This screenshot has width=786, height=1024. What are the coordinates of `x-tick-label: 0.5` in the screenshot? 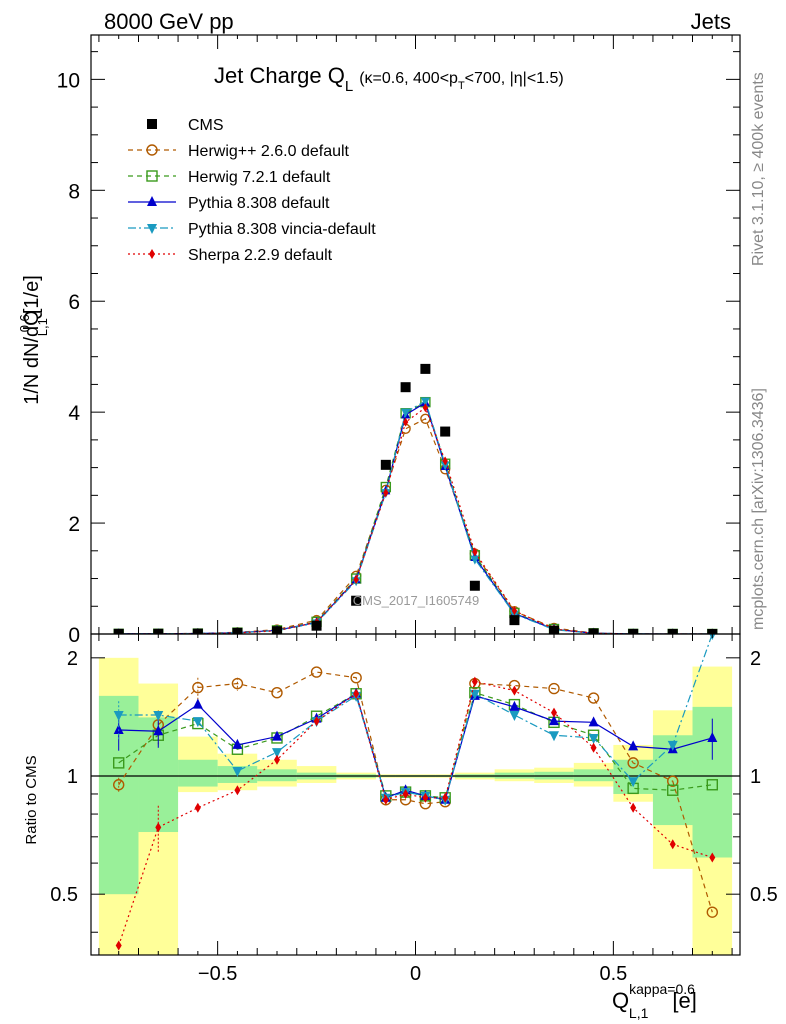 It's located at (613, 974).